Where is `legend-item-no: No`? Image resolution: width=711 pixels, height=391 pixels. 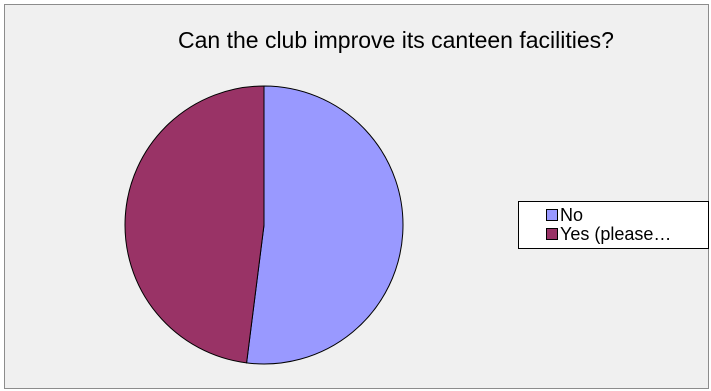
legend-item-no: No is located at coordinates (564, 215).